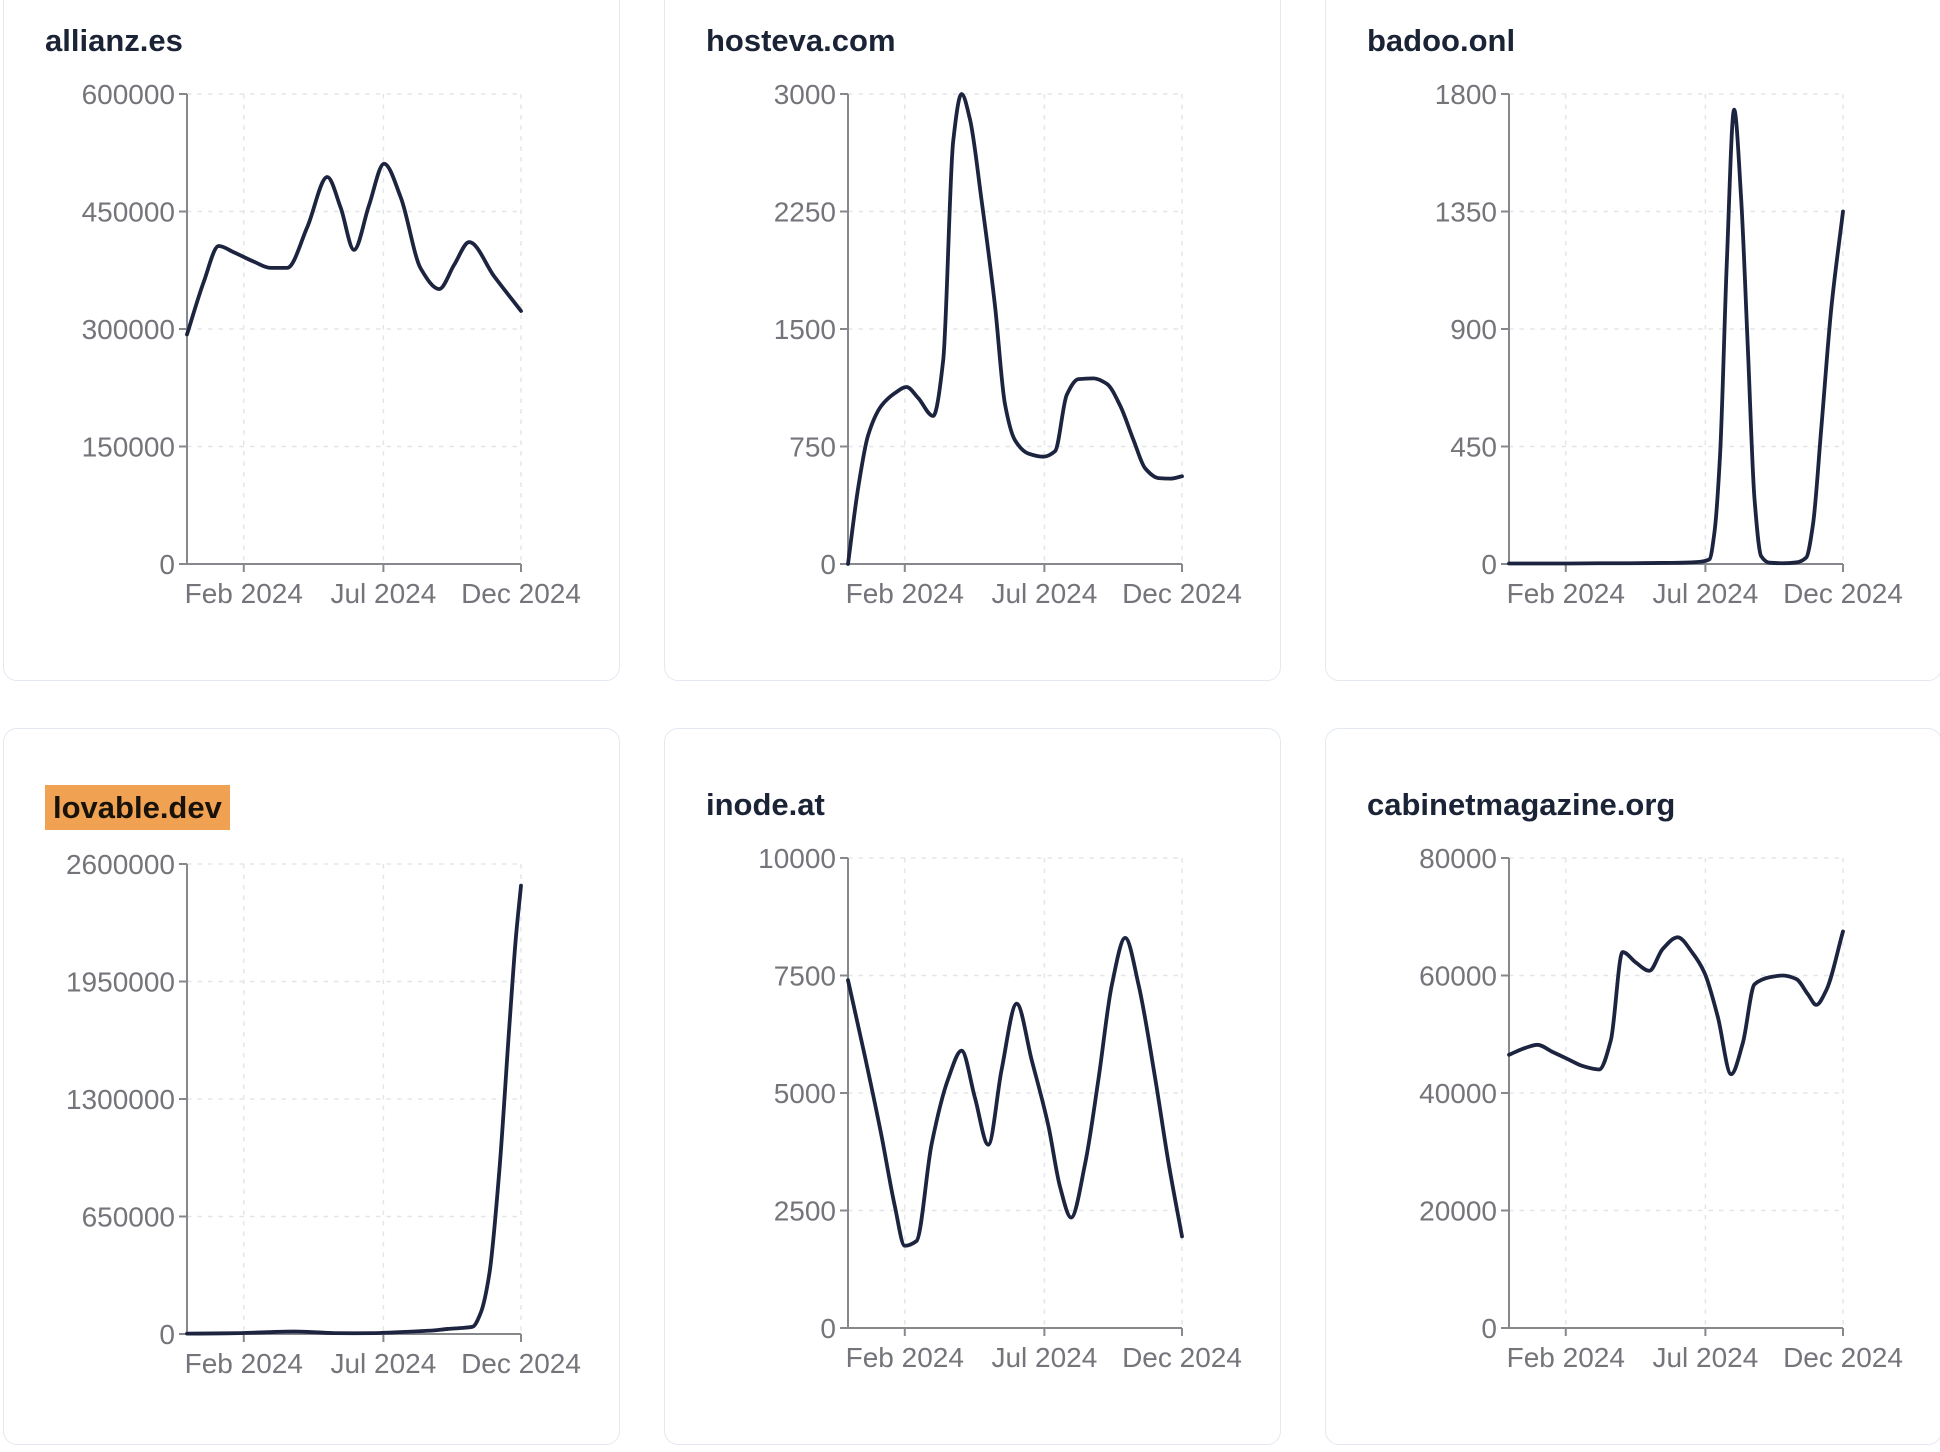 This screenshot has height=1452, width=1940. I want to click on y-tick-label: 1800, so click(1466, 94).